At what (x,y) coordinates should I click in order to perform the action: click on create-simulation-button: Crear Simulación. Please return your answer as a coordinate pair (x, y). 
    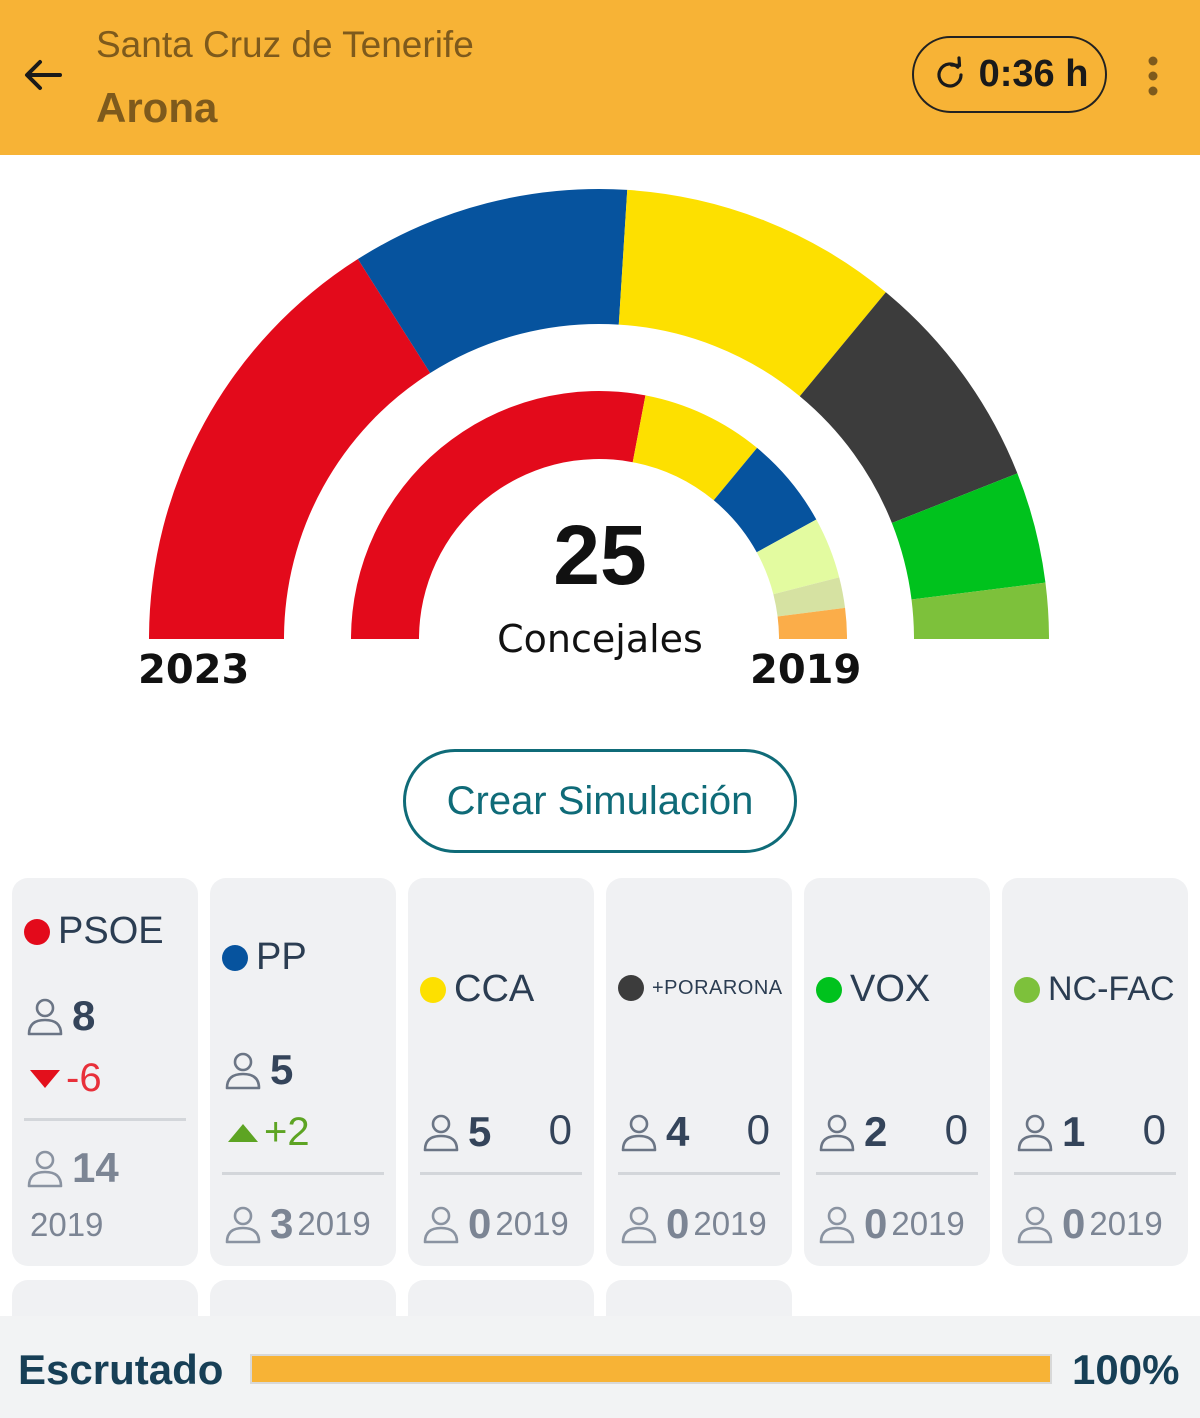
    Looking at the image, I should click on (600, 801).